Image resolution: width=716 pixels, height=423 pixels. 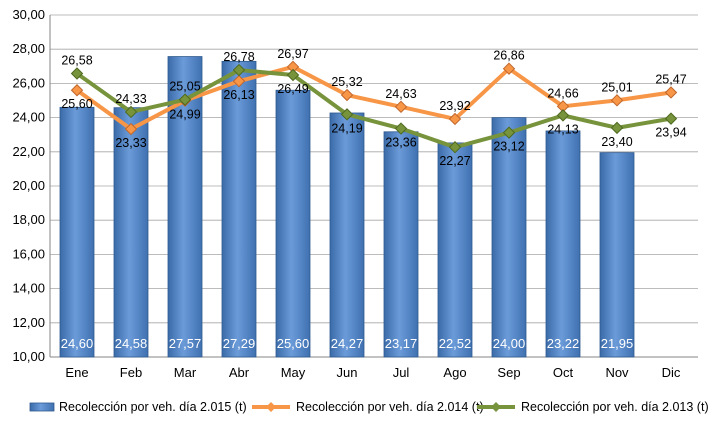 I want to click on bar-data-label: 23,22, so click(x=563, y=343).